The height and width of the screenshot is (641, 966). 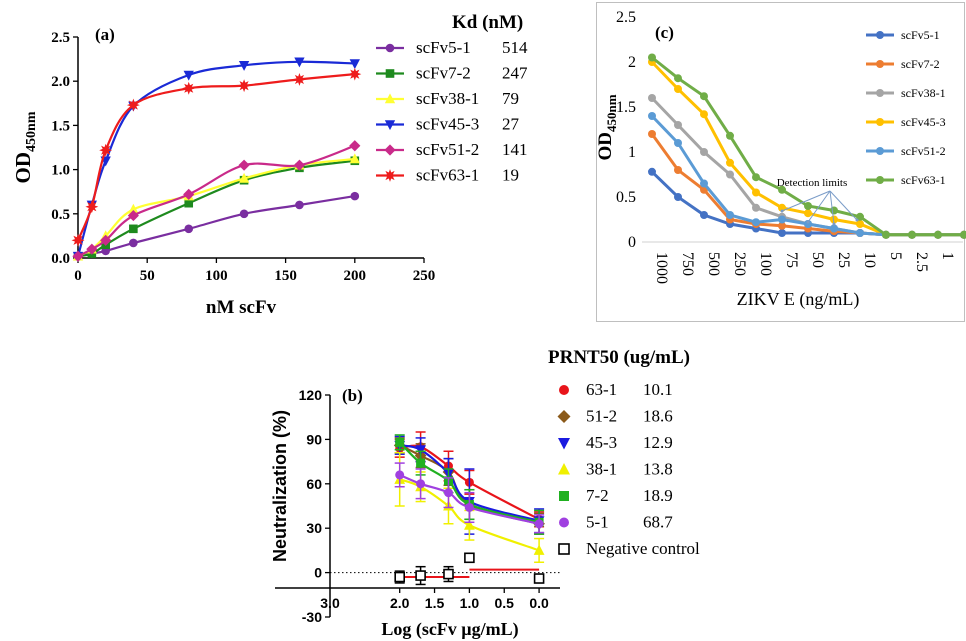 What do you see at coordinates (658, 522) in the screenshot?
I see `legend-prnt50: 68.7` at bounding box center [658, 522].